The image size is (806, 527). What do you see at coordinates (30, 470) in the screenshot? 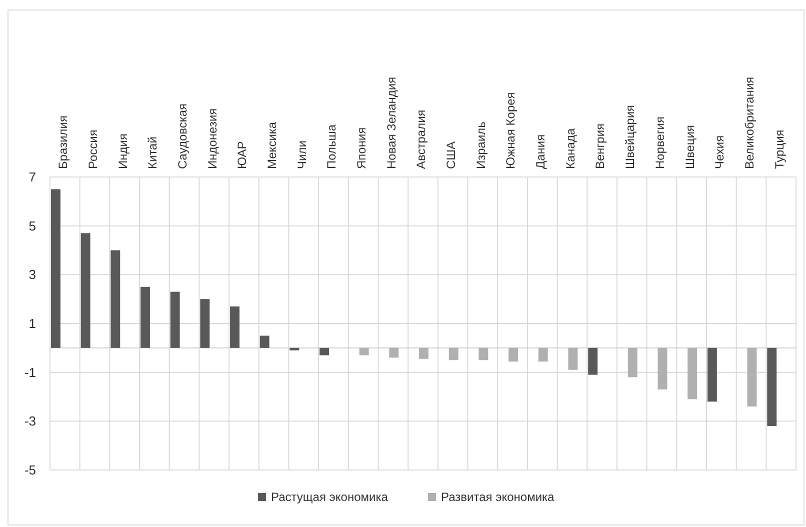
I see `y-tick-label: -5` at bounding box center [30, 470].